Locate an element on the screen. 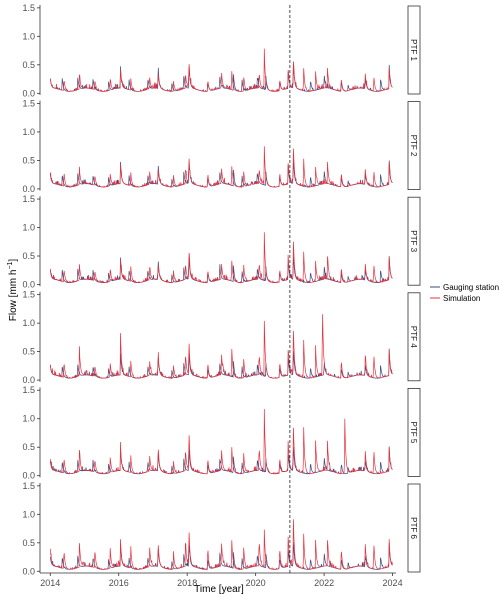 This screenshot has height=599, width=500. panel-5: 0.0 0.5 1.0 1.5 PTF 5 is located at coordinates (221, 433).